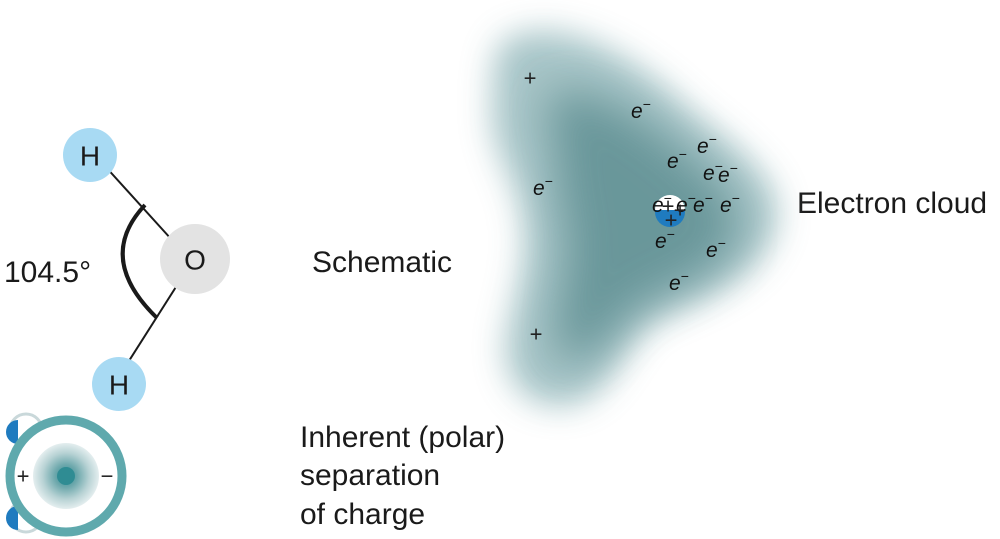  I want to click on water-molecule-structure: H O H 104.5°, so click(117, 269).